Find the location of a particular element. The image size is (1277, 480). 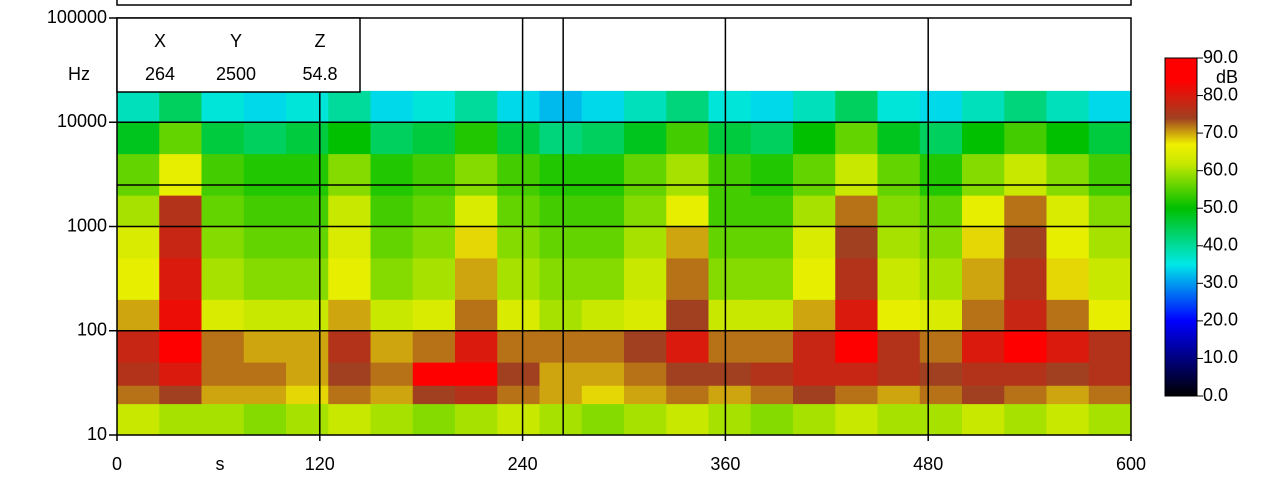

x-tick-label: 0 is located at coordinates (117, 464).